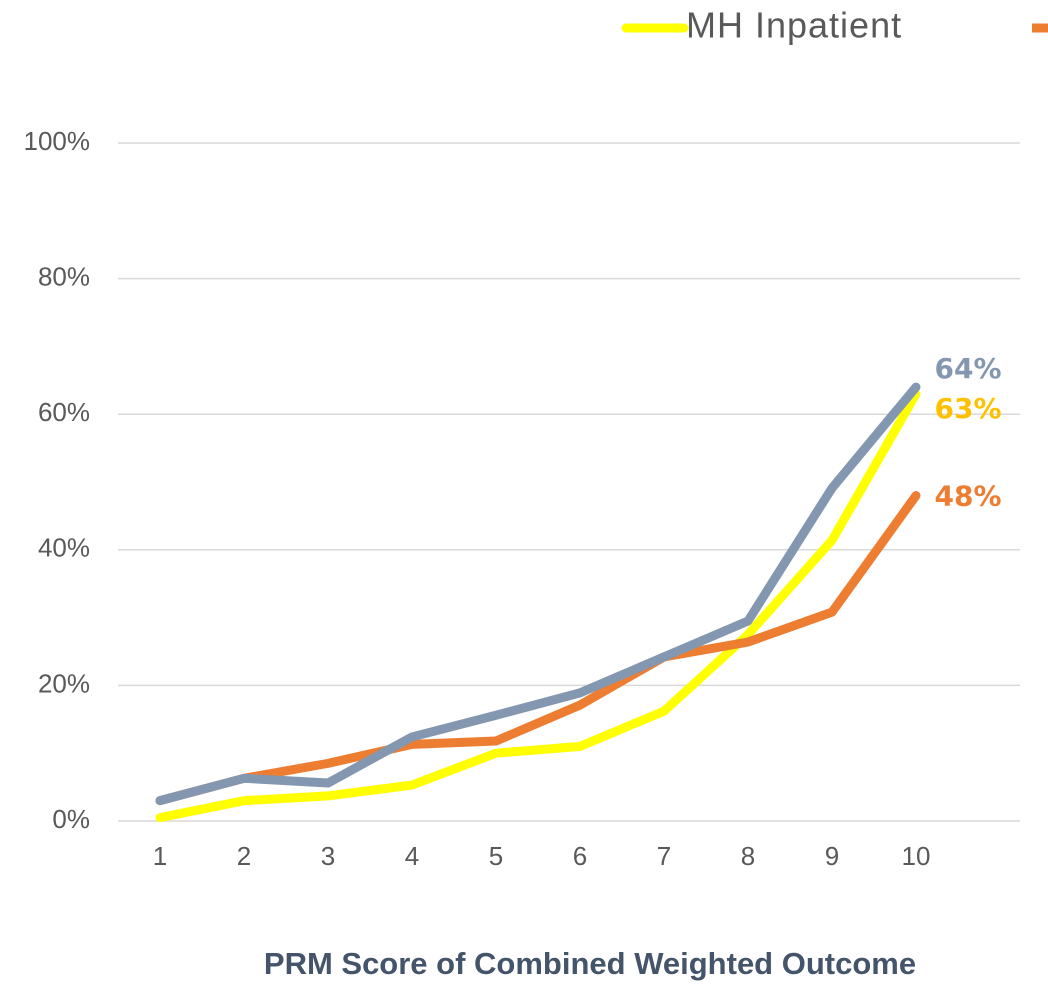 The image size is (1048, 986). What do you see at coordinates (664, 856) in the screenshot?
I see `x-tick-label: 7` at bounding box center [664, 856].